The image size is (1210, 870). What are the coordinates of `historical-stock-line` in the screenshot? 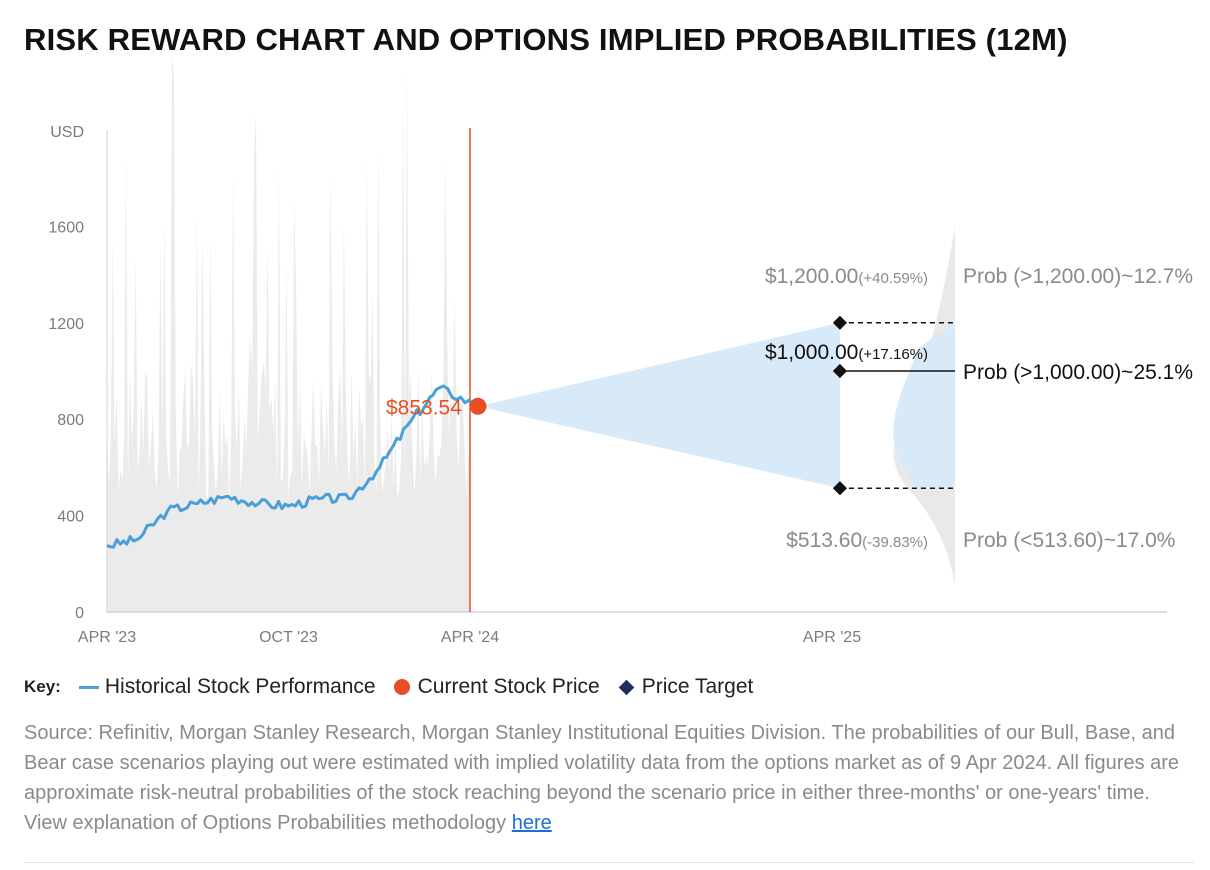 It's located at (292, 466).